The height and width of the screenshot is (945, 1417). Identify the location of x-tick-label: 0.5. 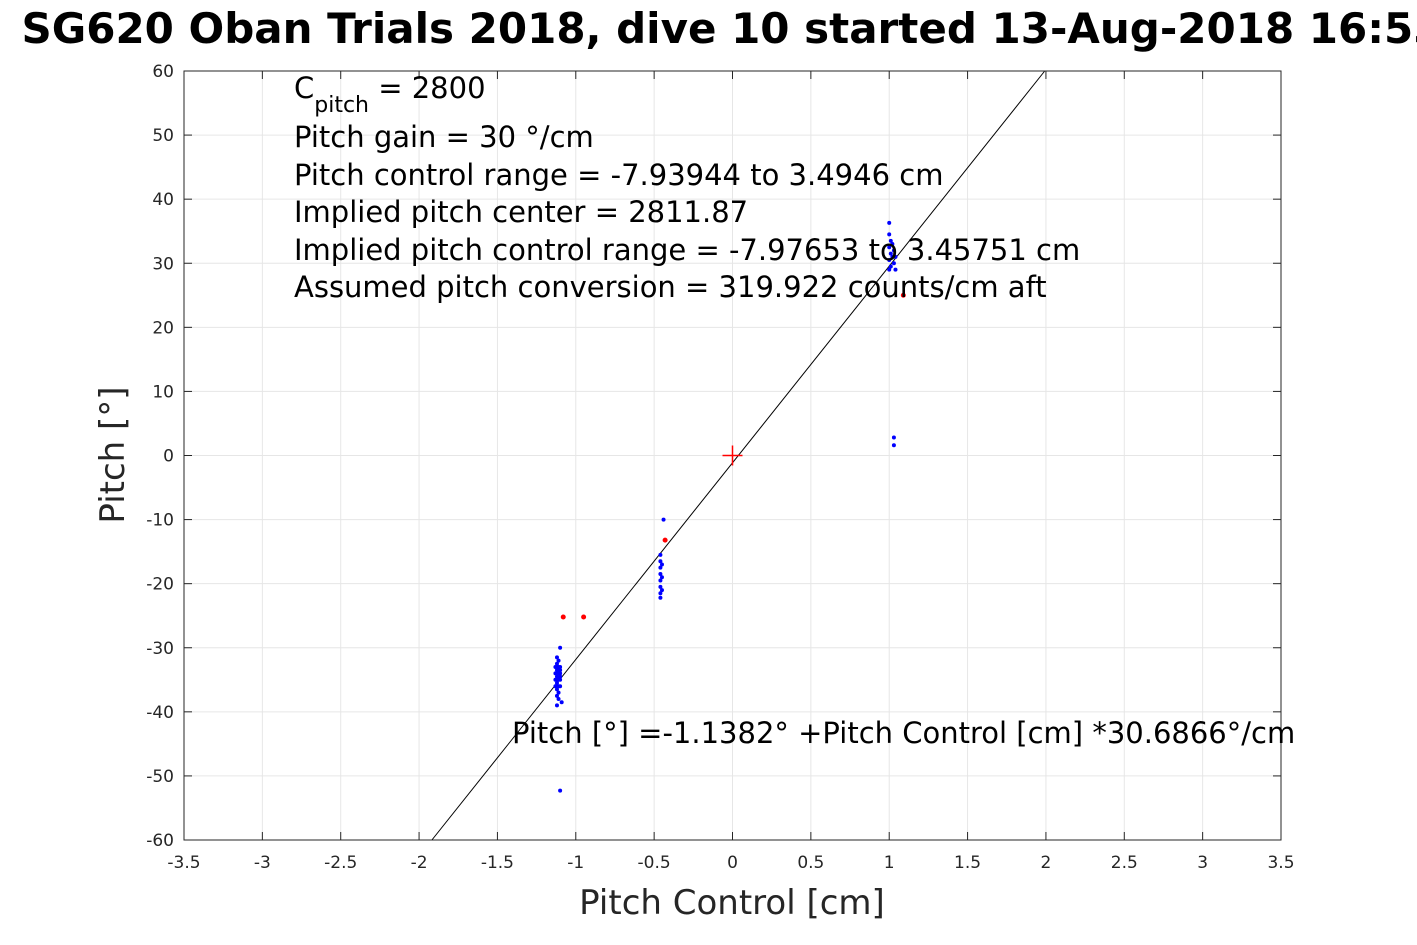
(810, 863).